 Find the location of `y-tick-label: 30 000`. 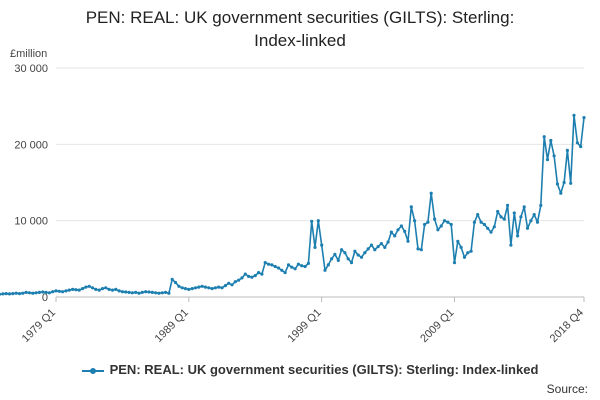

y-tick-label: 30 000 is located at coordinates (31, 69).